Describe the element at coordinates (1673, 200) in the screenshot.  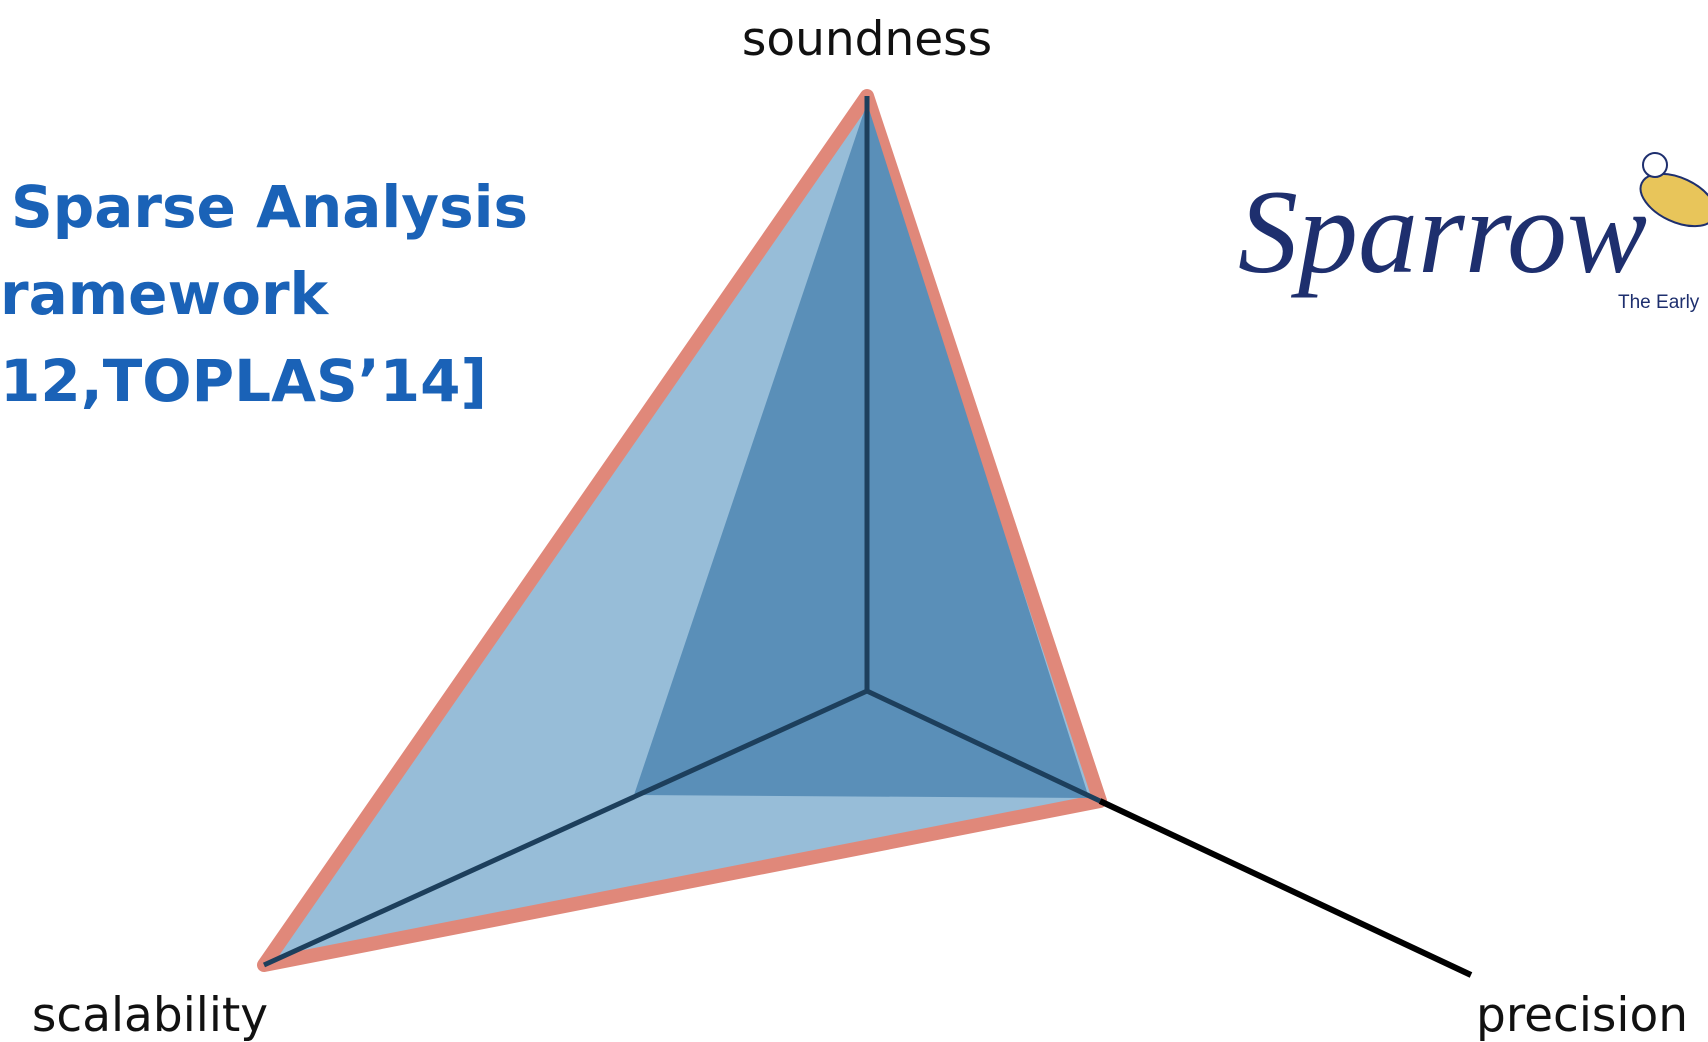
I see `logo-bird` at that location.